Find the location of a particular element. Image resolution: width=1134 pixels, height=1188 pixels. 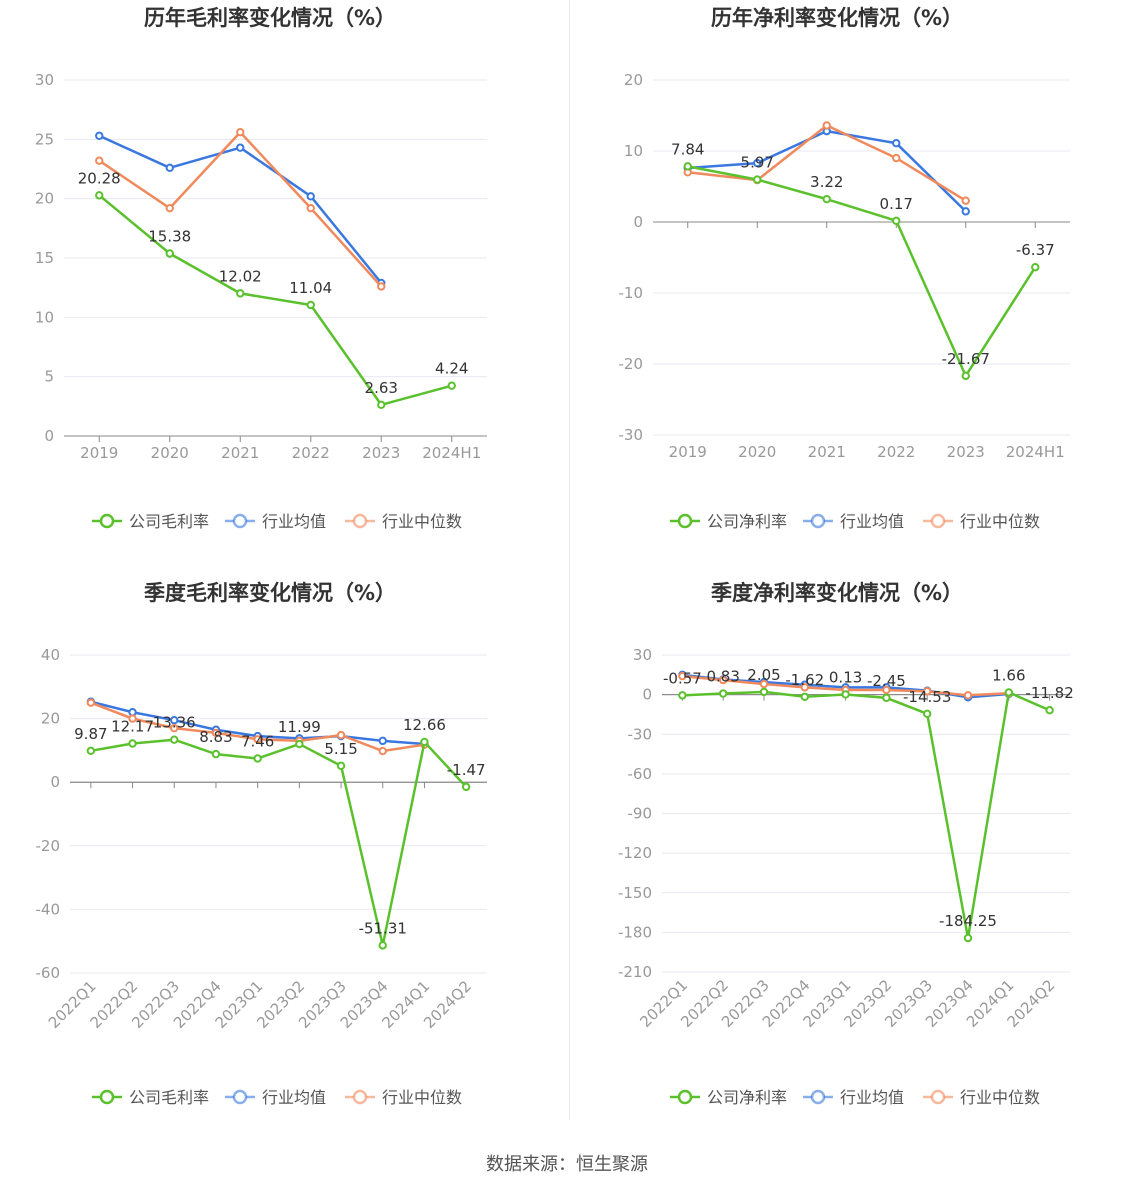

data-label: 0.17 is located at coordinates (896, 204).